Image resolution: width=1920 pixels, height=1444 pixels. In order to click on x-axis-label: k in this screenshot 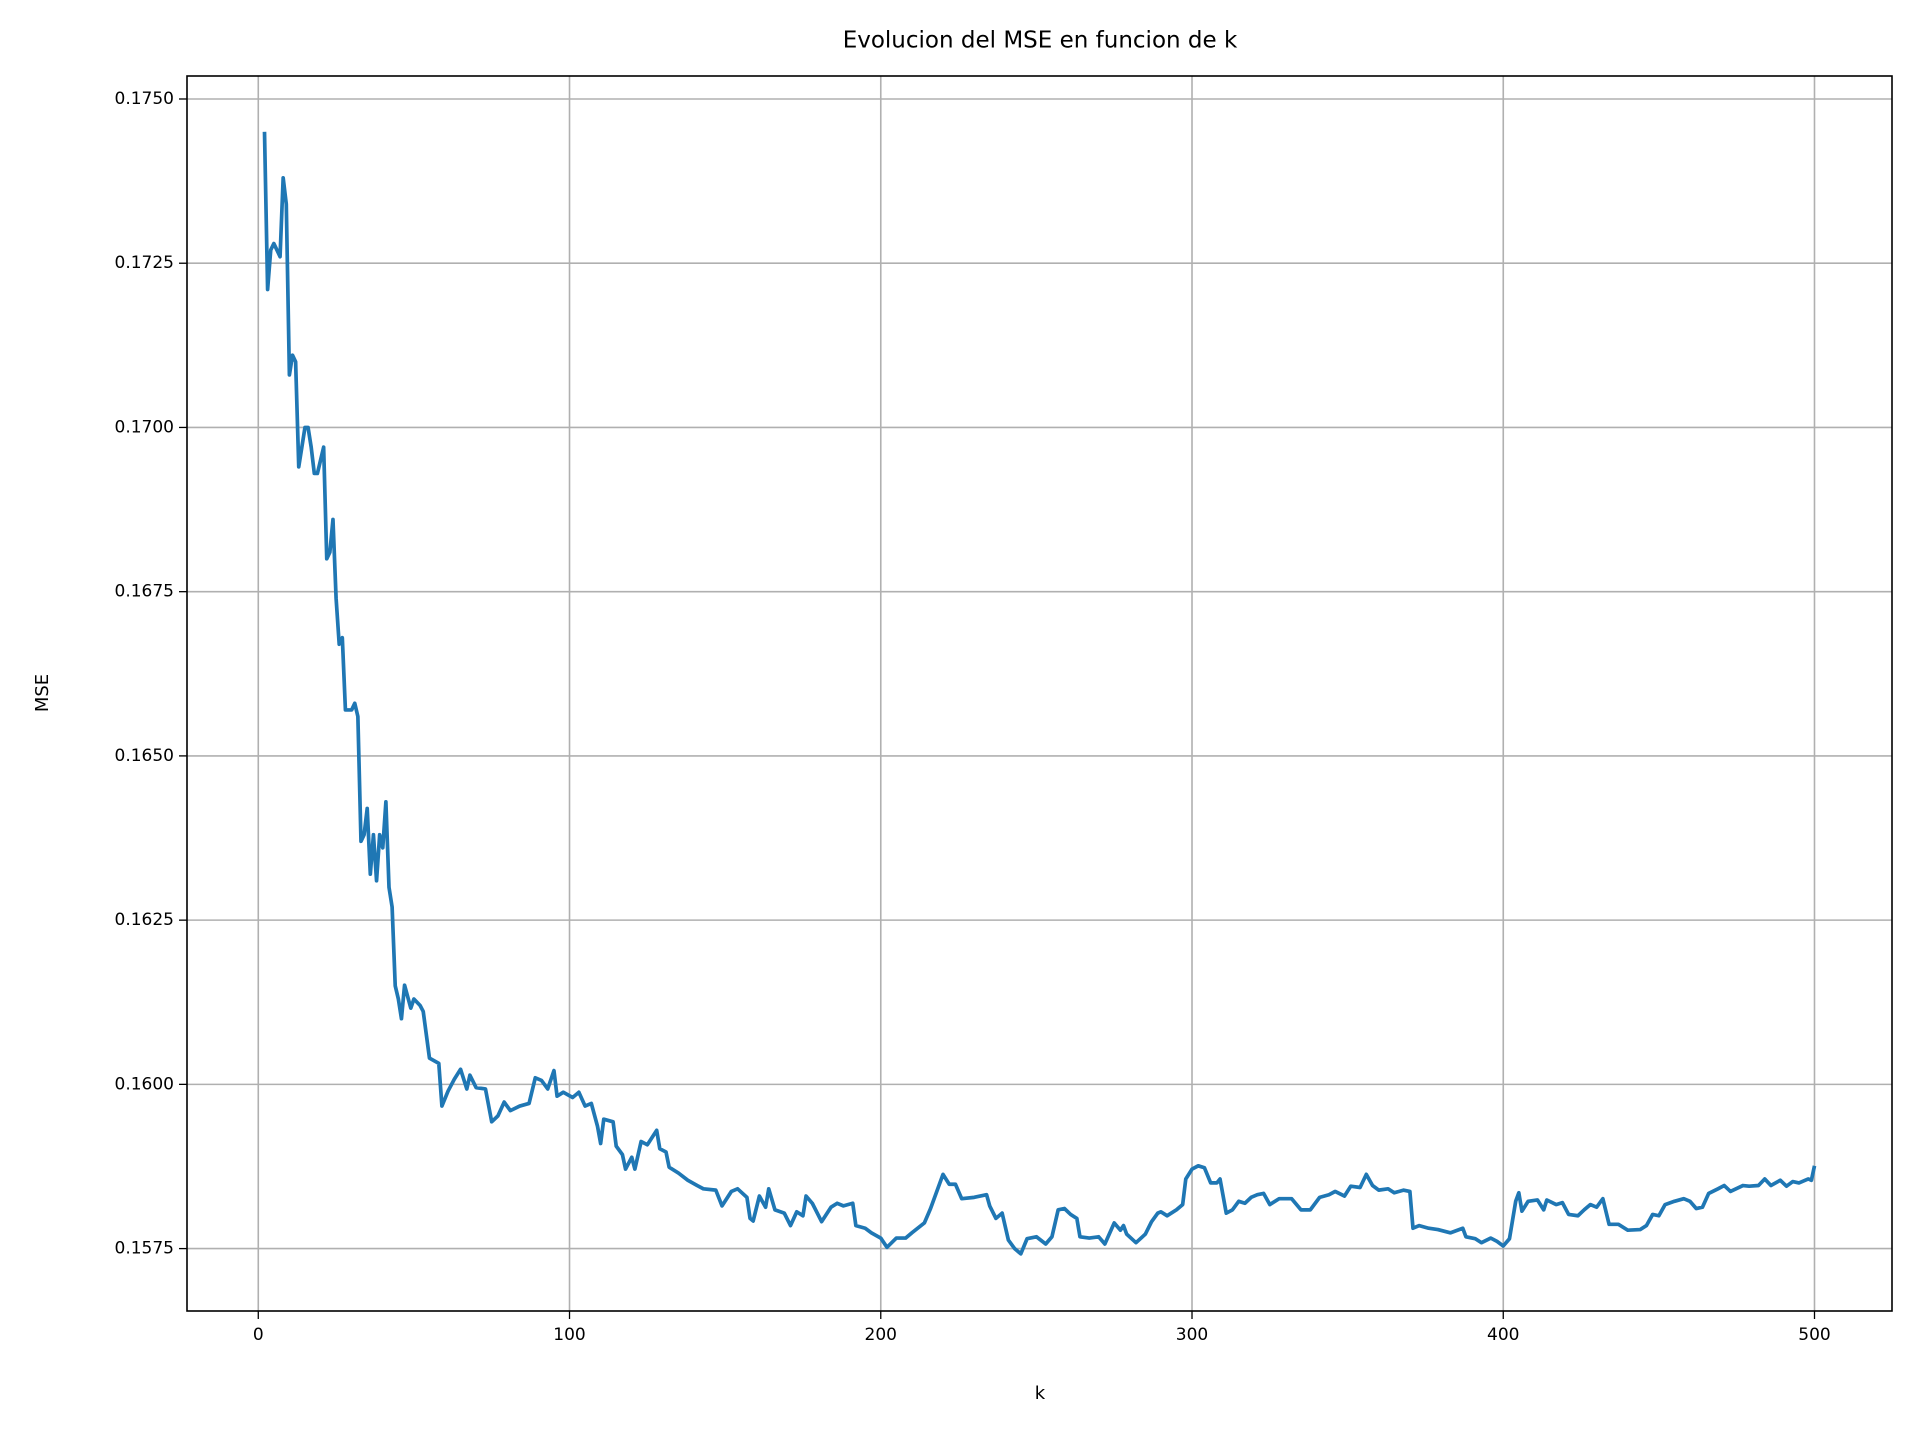, I will do `click(1040, 1393)`.